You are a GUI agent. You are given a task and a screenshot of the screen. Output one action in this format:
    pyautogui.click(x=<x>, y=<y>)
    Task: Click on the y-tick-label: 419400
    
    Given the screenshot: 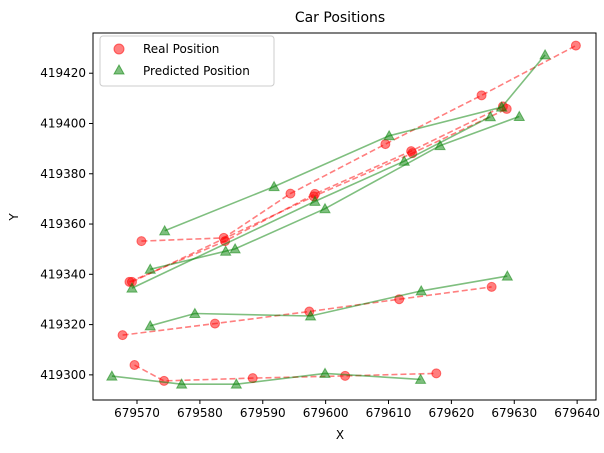 What is the action you would take?
    pyautogui.click(x=63, y=123)
    